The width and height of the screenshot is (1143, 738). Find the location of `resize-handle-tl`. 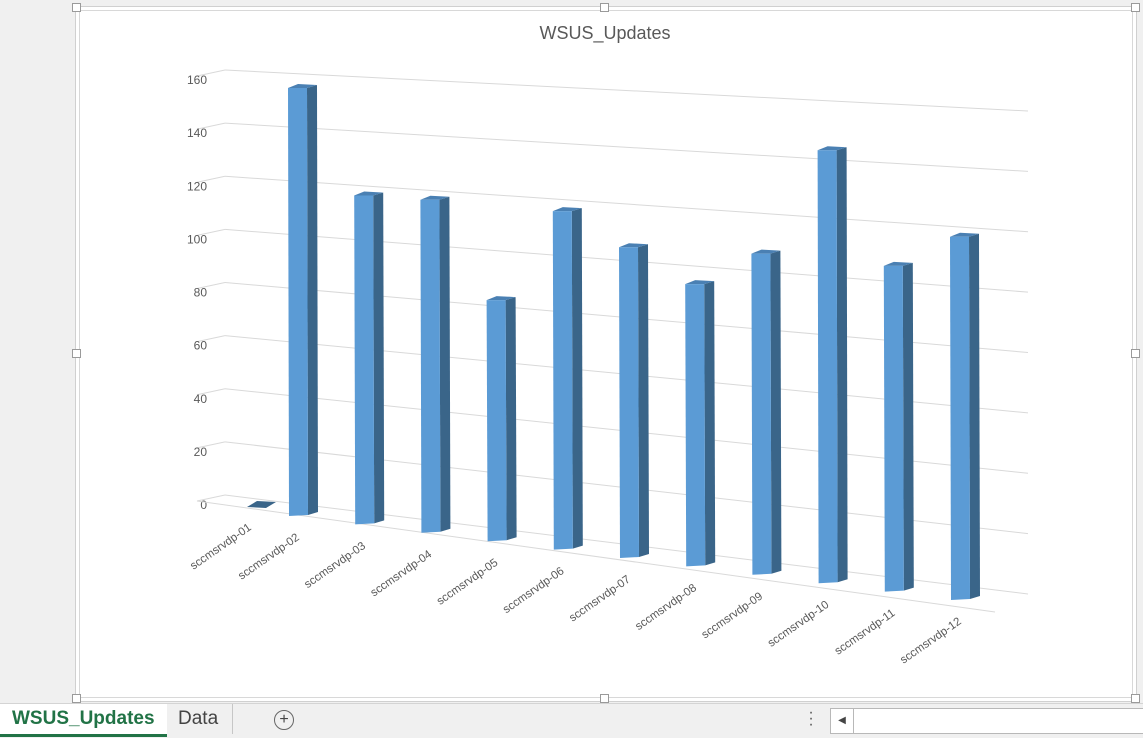

resize-handle-tl is located at coordinates (76, 7).